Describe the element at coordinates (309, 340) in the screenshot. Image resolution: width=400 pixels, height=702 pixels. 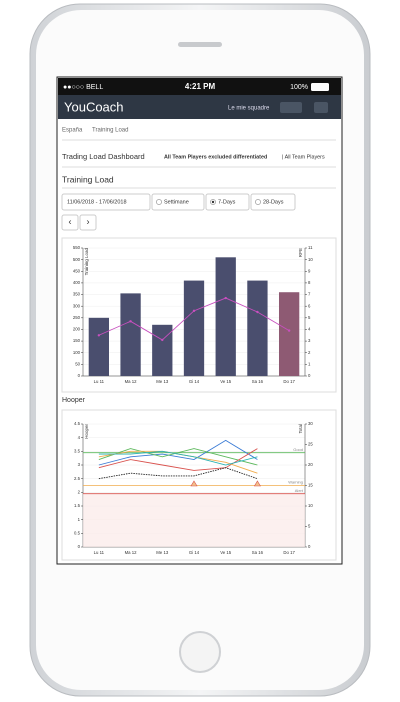
I see `y2-tick-label: 3` at that location.